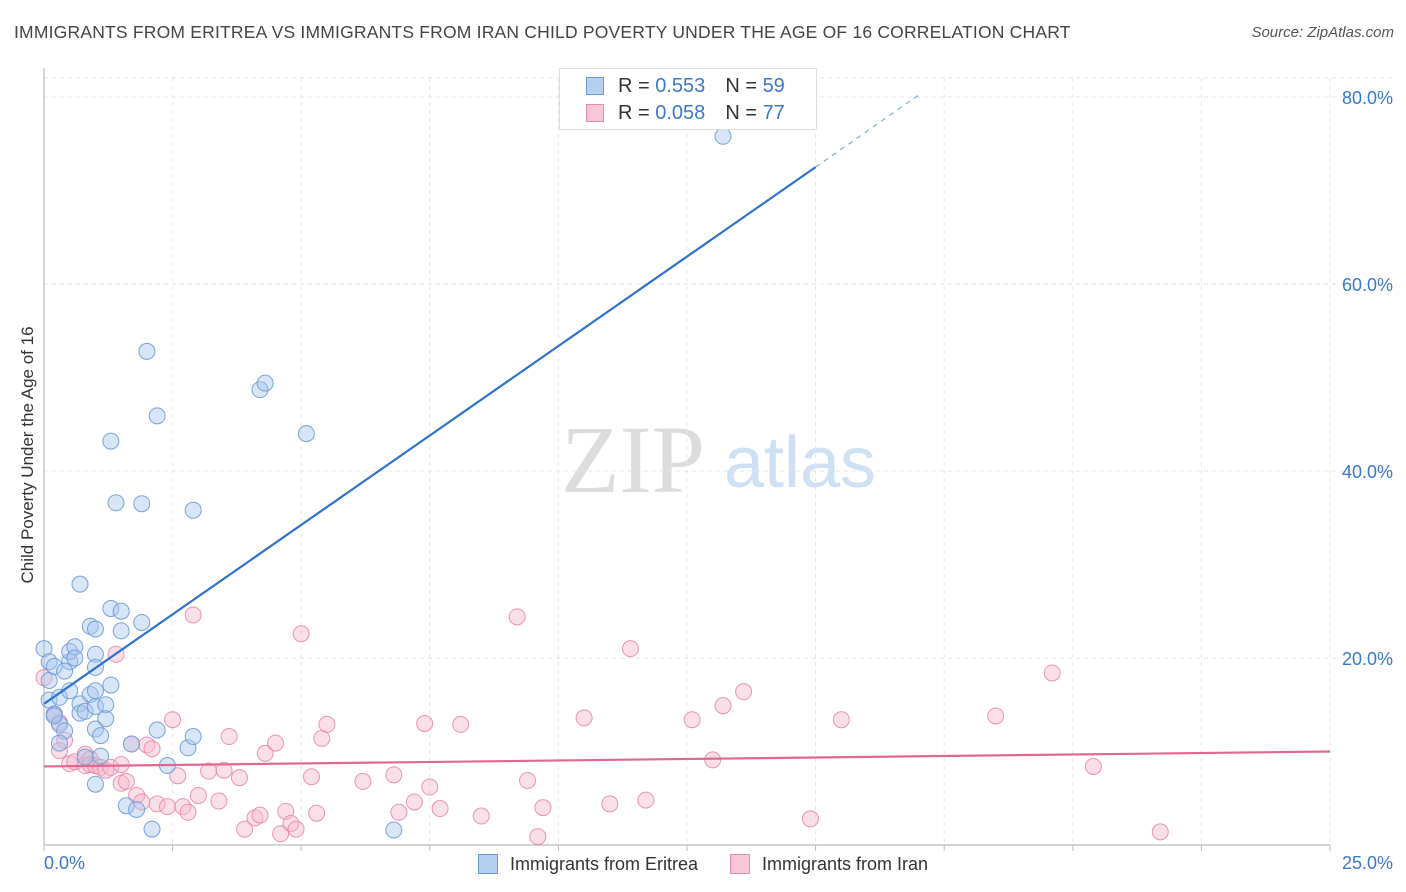 This screenshot has height=892, width=1406. Describe the element at coordinates (1367, 98) in the screenshot. I see `y-tick-label: 80.0%` at that location.